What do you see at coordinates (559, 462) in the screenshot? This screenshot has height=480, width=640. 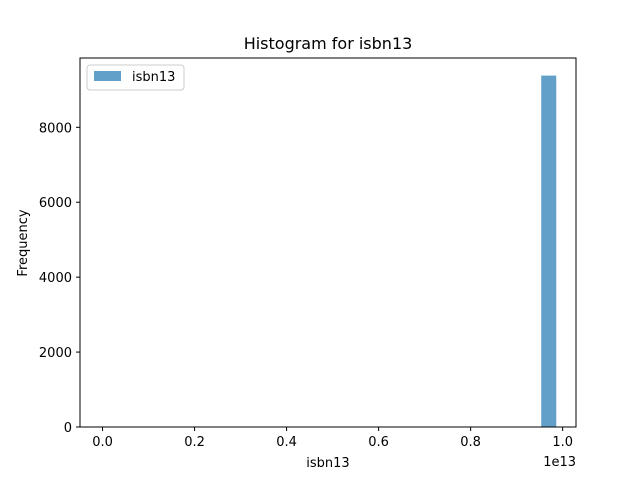 I see `x-offset-label: 1e13` at bounding box center [559, 462].